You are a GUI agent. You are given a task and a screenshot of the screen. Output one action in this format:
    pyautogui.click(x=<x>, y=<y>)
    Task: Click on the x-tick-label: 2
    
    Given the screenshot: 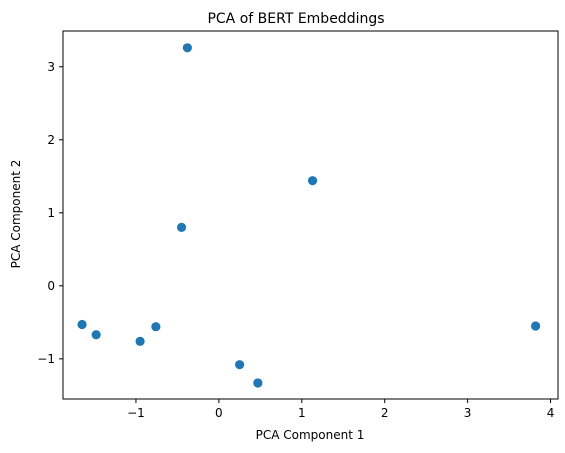 What is the action you would take?
    pyautogui.click(x=385, y=413)
    